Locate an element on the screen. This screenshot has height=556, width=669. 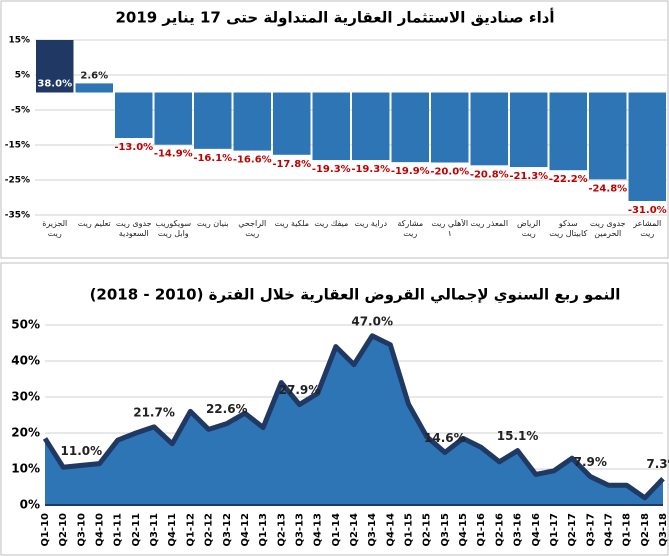
x-tick-label-box: سدكو كابيتال ريت is located at coordinates (568, 228).